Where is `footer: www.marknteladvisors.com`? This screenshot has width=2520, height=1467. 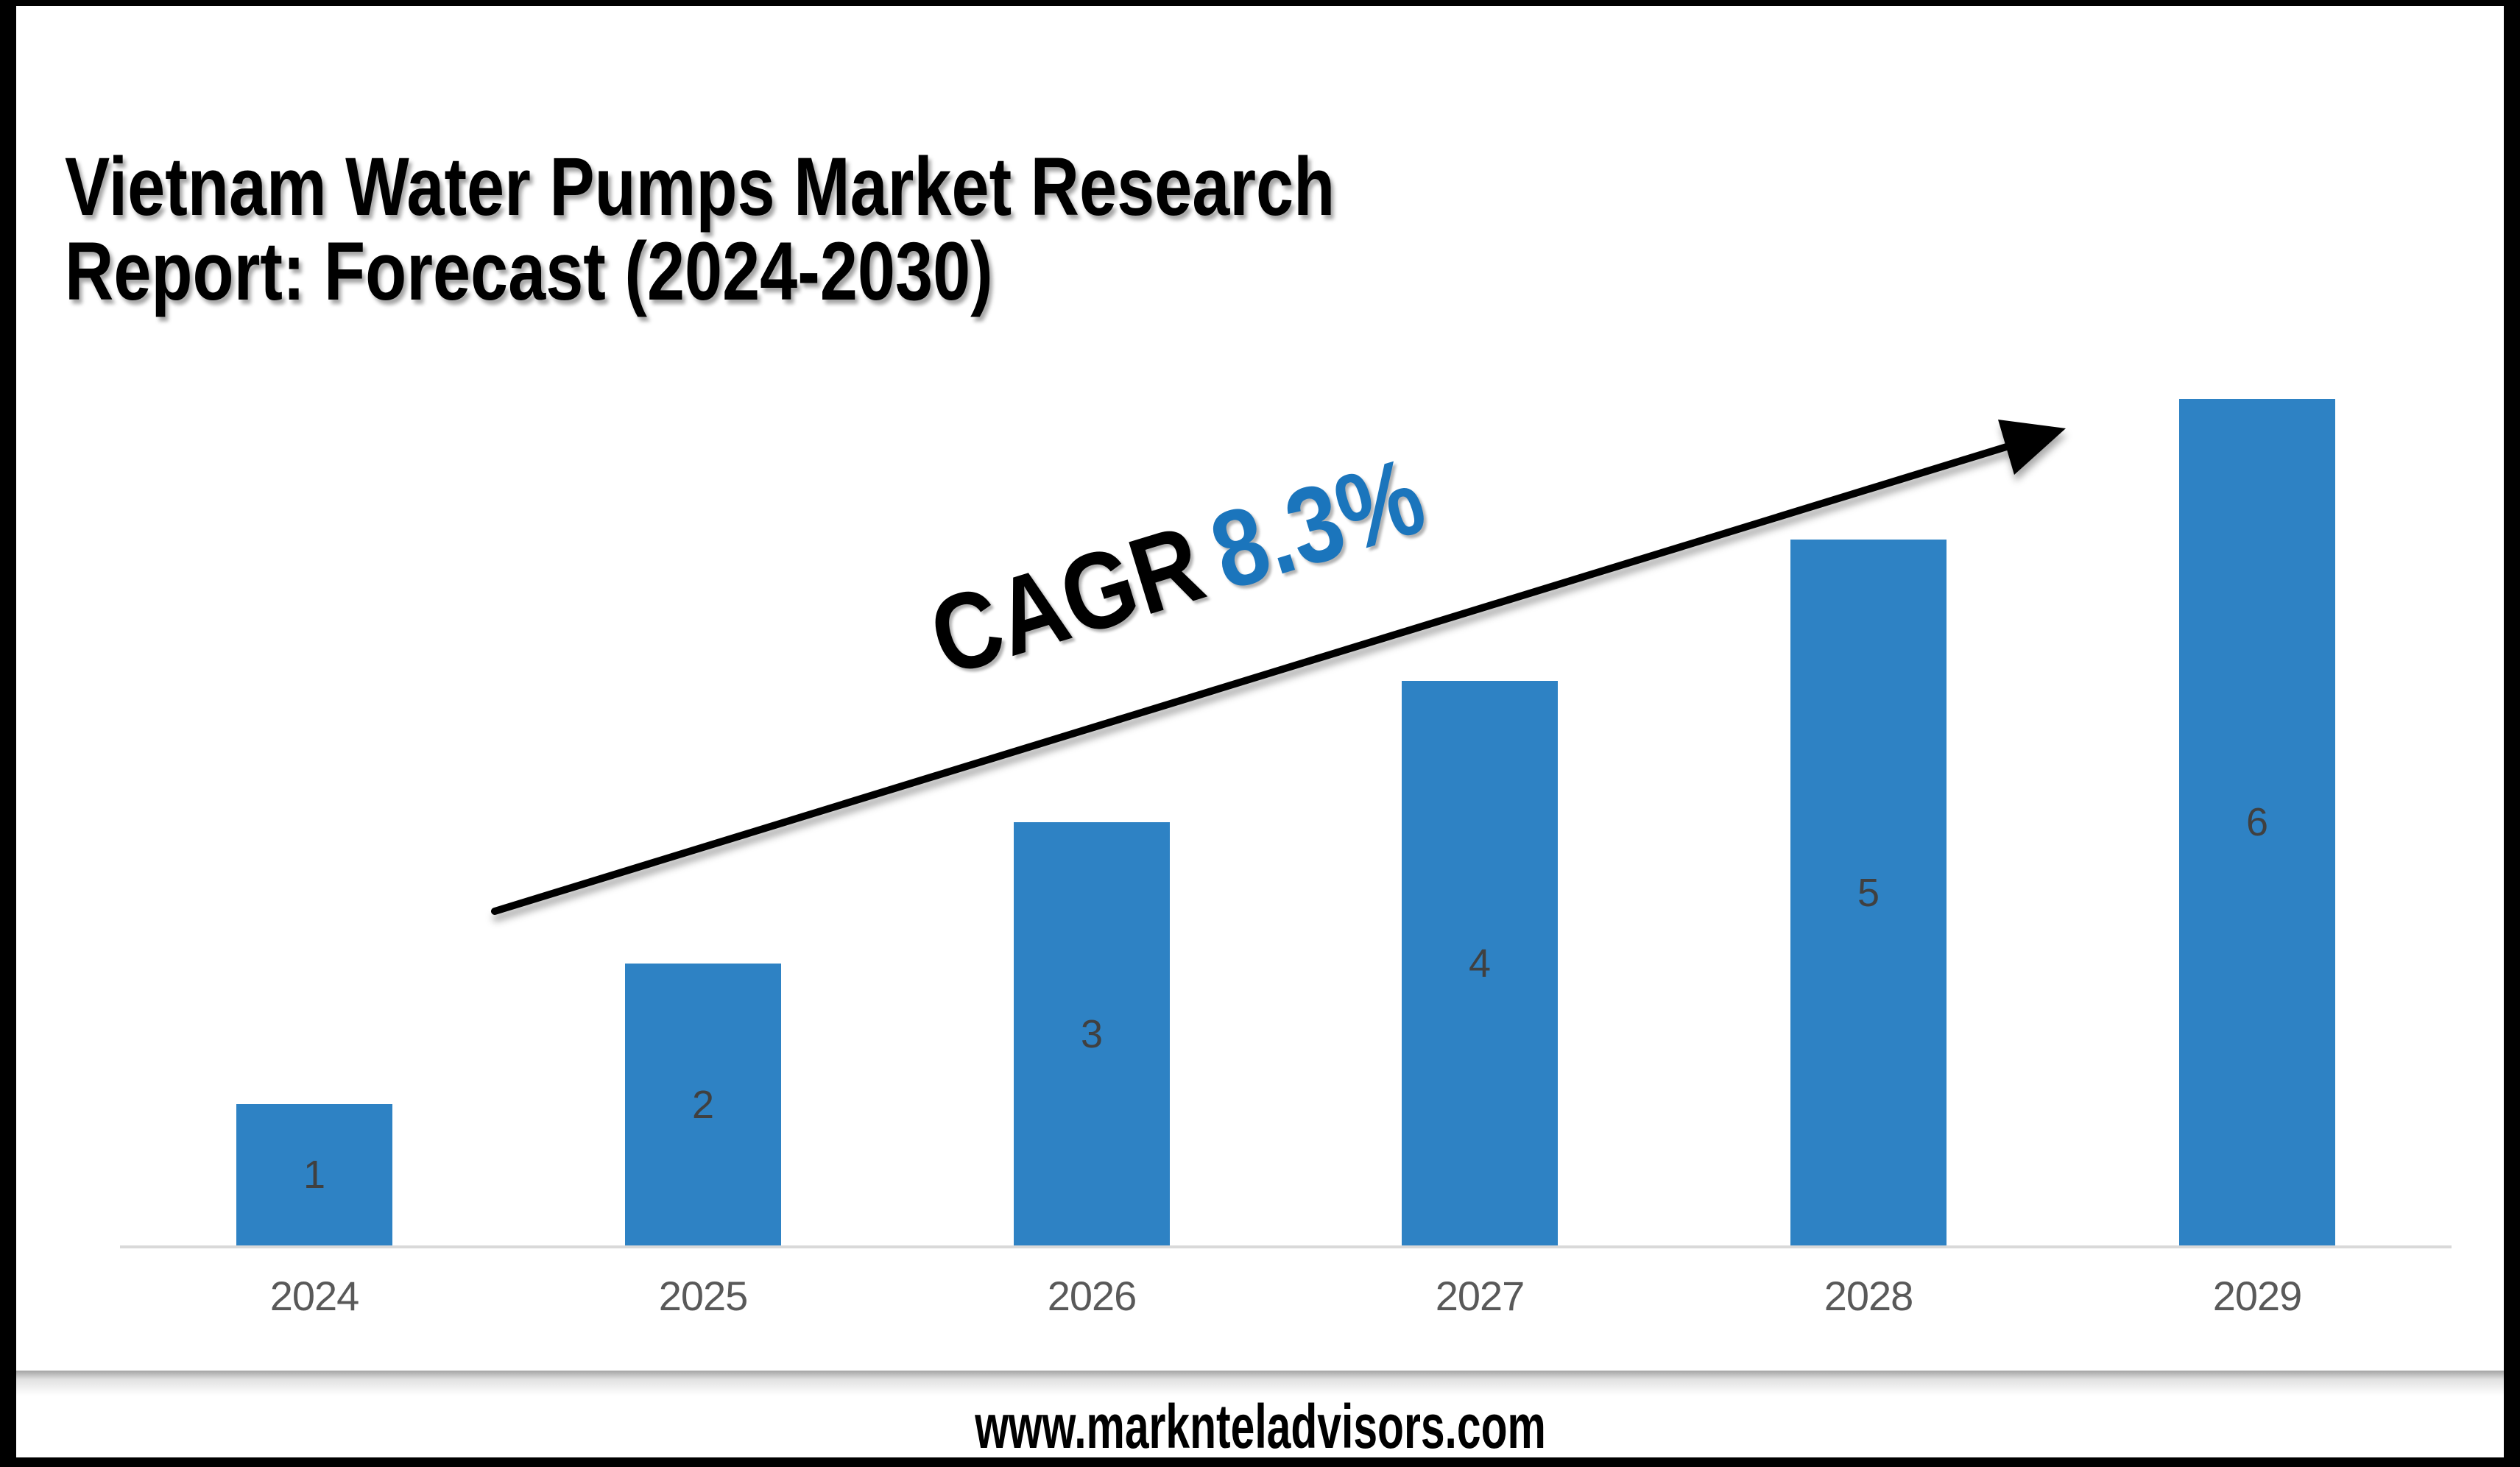
footer: www.marknteladvisors.com is located at coordinates (1260, 1426).